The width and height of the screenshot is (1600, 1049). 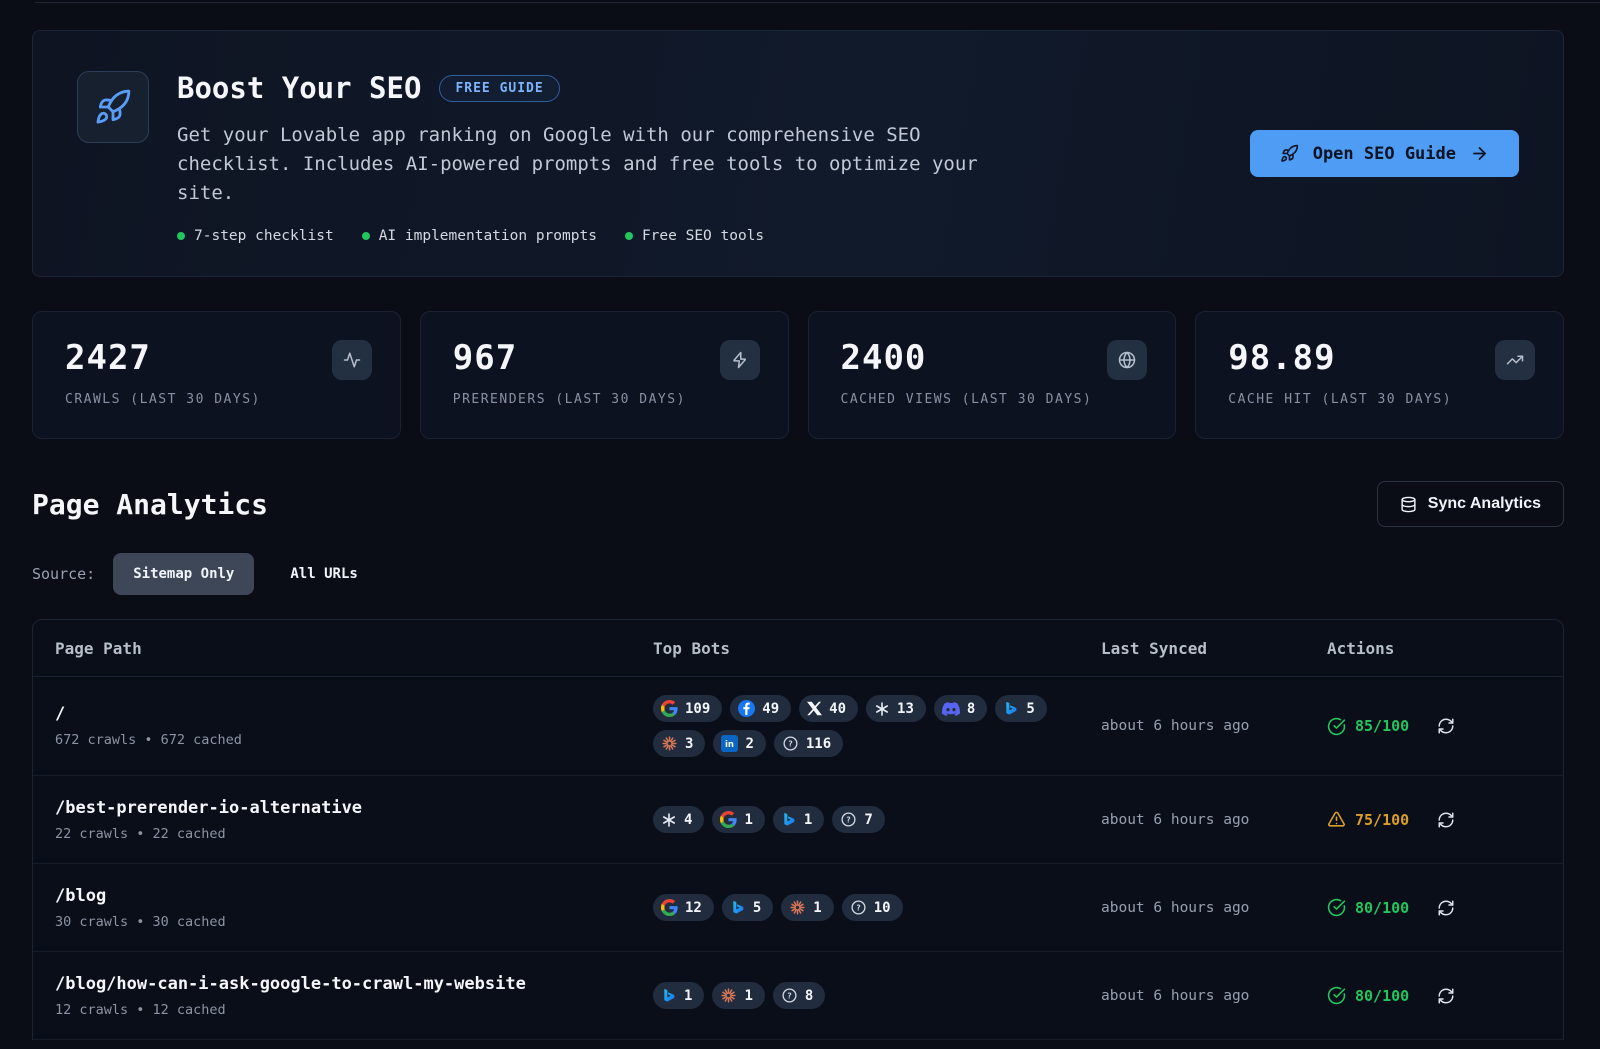 What do you see at coordinates (971, 708) in the screenshot?
I see `bot-count: 8` at bounding box center [971, 708].